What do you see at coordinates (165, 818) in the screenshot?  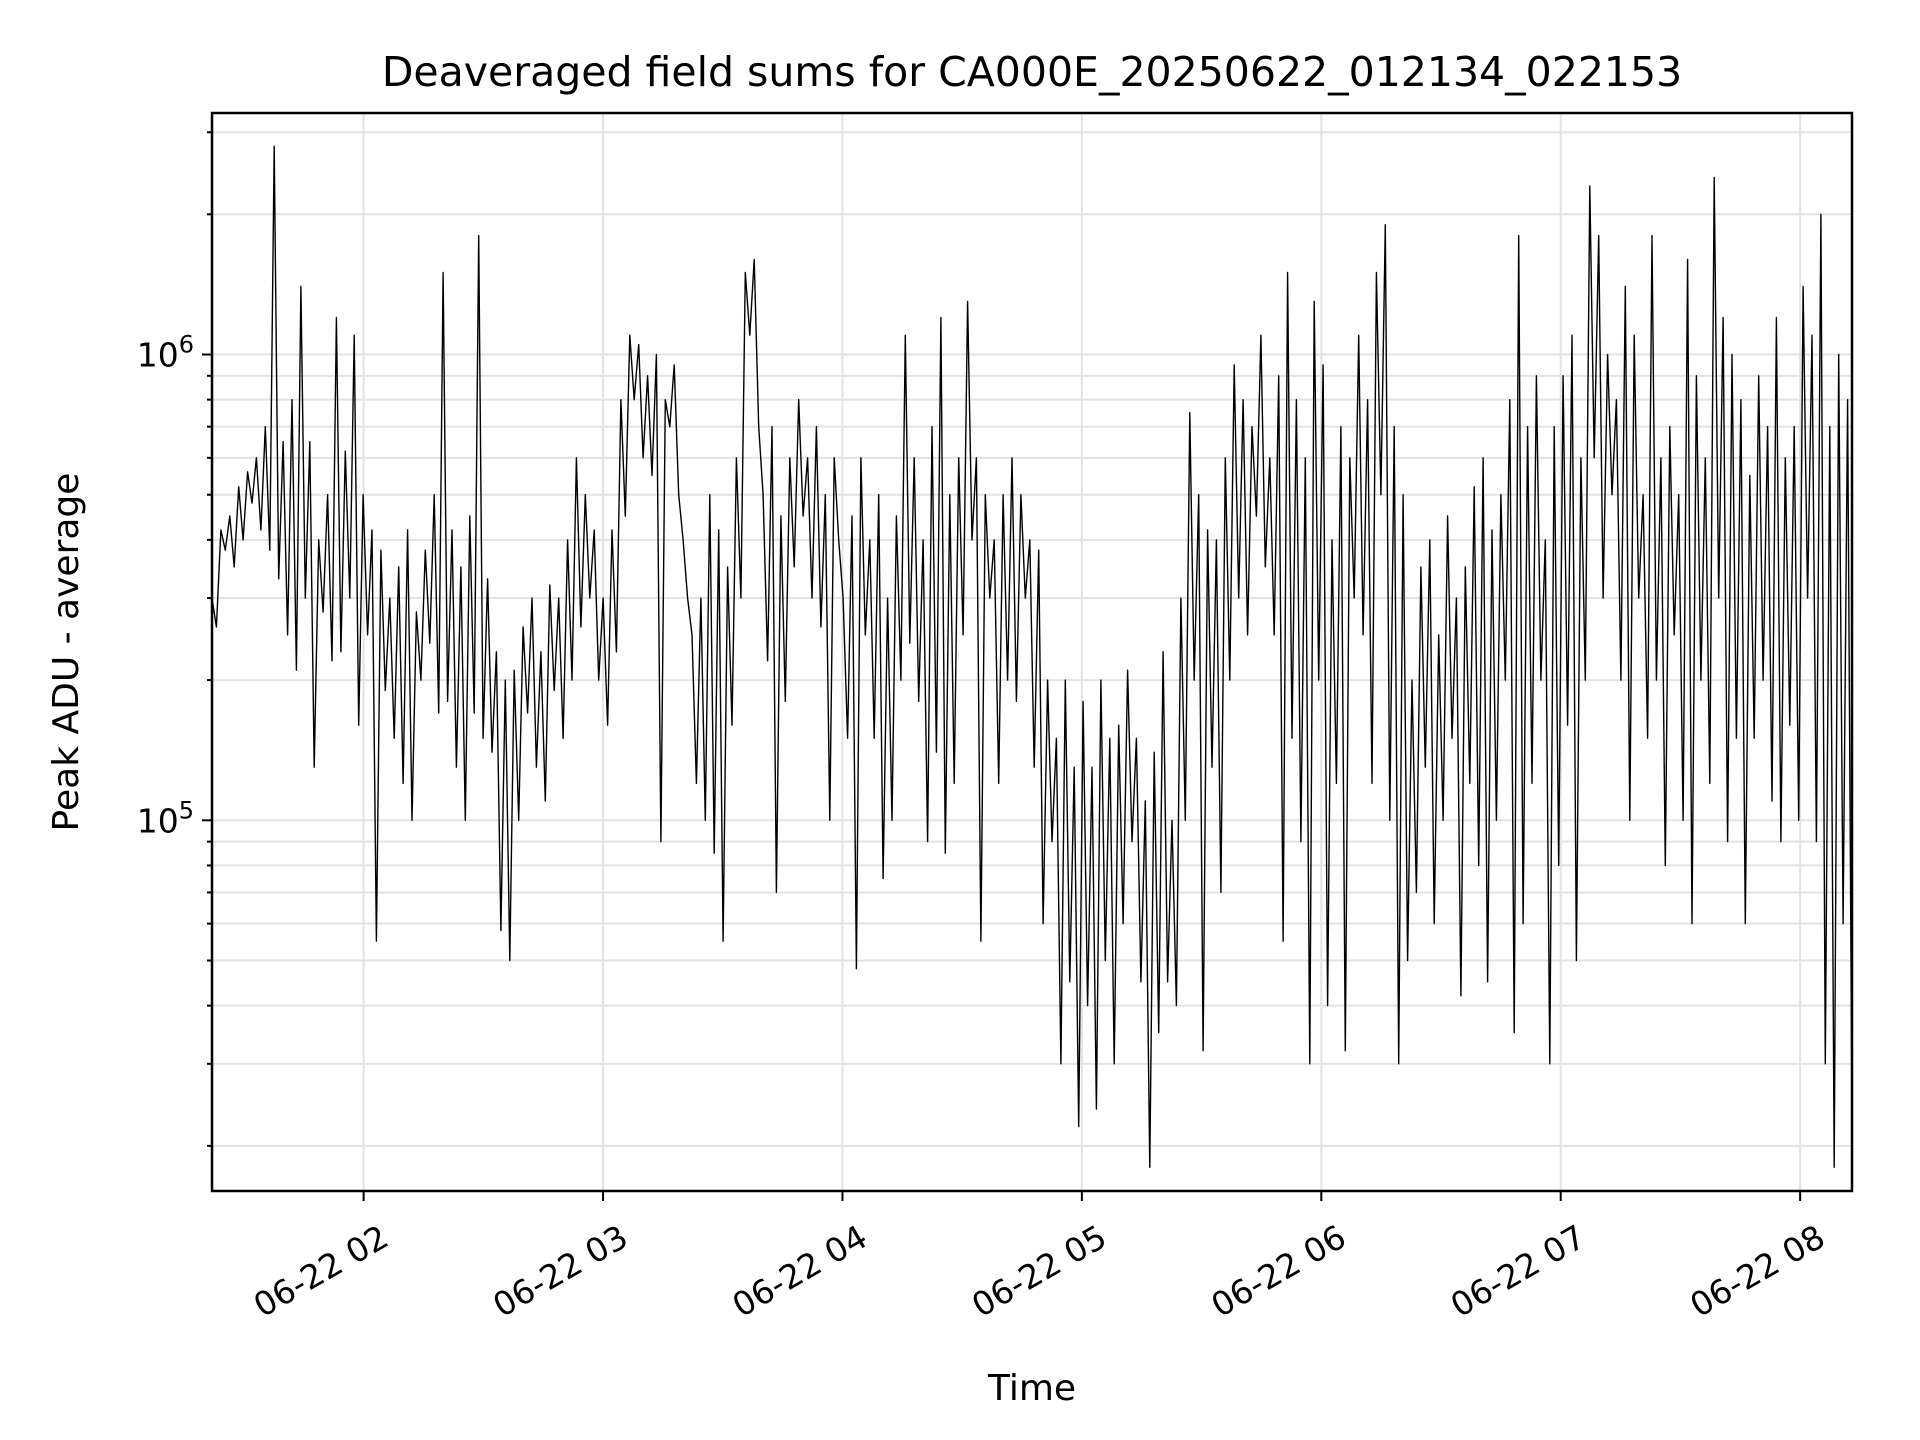 I see `y-tick-label: 10⁵` at bounding box center [165, 818].